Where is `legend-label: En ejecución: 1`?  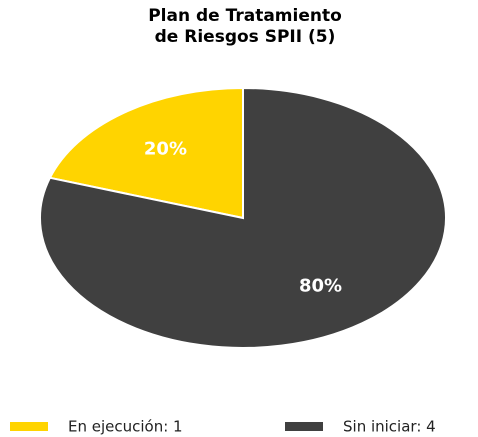 legend-label: En ejecución: 1 is located at coordinates (125, 427).